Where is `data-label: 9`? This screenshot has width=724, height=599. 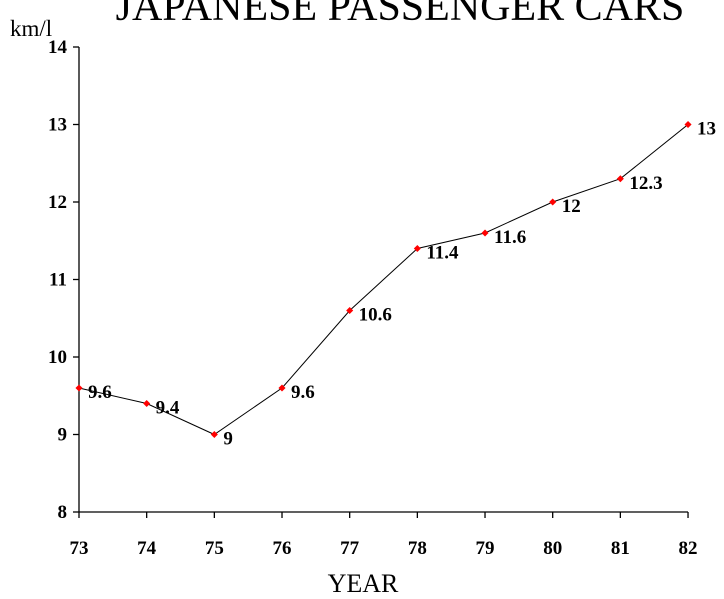 data-label: 9 is located at coordinates (228, 439).